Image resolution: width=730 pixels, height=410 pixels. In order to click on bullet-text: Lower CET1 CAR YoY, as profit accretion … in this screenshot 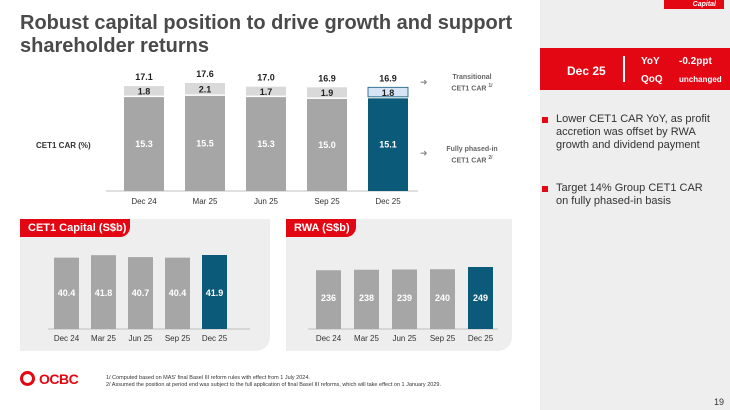, I will do `click(633, 132)`.